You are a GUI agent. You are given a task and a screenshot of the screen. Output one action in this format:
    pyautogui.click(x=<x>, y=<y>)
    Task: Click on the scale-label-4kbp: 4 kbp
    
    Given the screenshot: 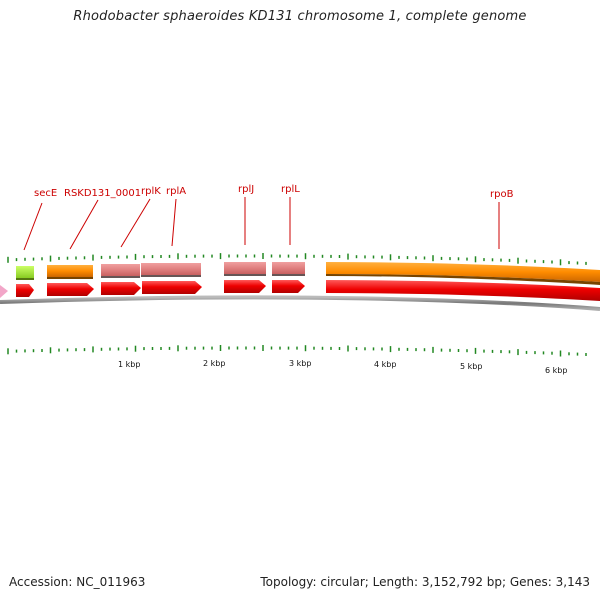 What is the action you would take?
    pyautogui.click(x=385, y=364)
    